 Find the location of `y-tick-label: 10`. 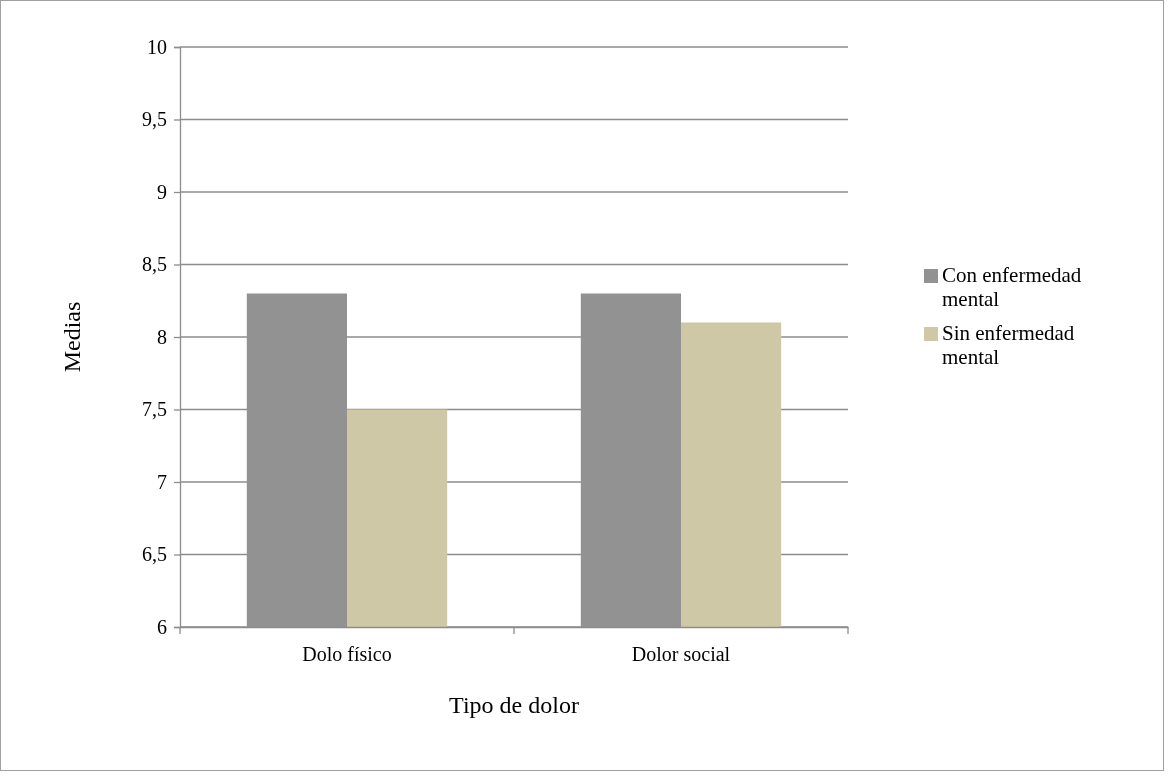

y-tick-label: 10 is located at coordinates (157, 46).